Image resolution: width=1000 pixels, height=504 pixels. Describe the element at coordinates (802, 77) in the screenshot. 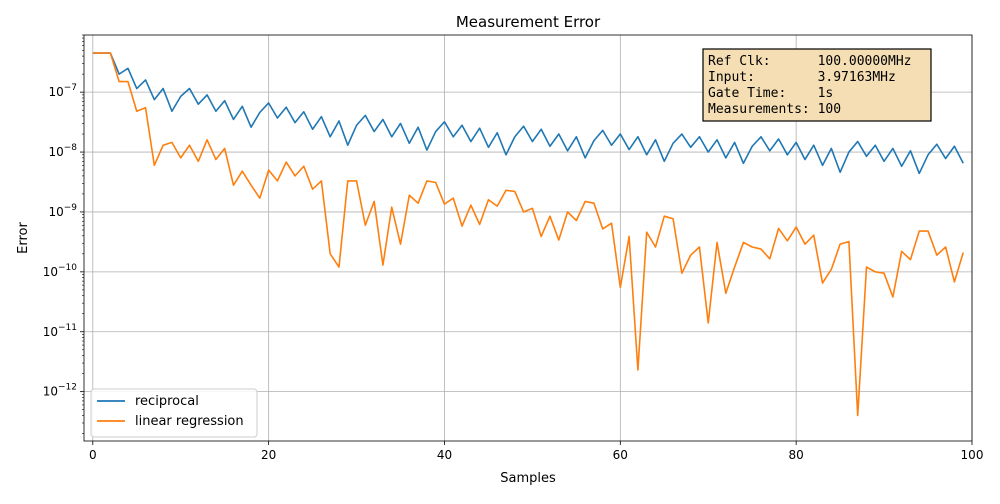

I see `info-input: Input: 3.97163MHz` at that location.